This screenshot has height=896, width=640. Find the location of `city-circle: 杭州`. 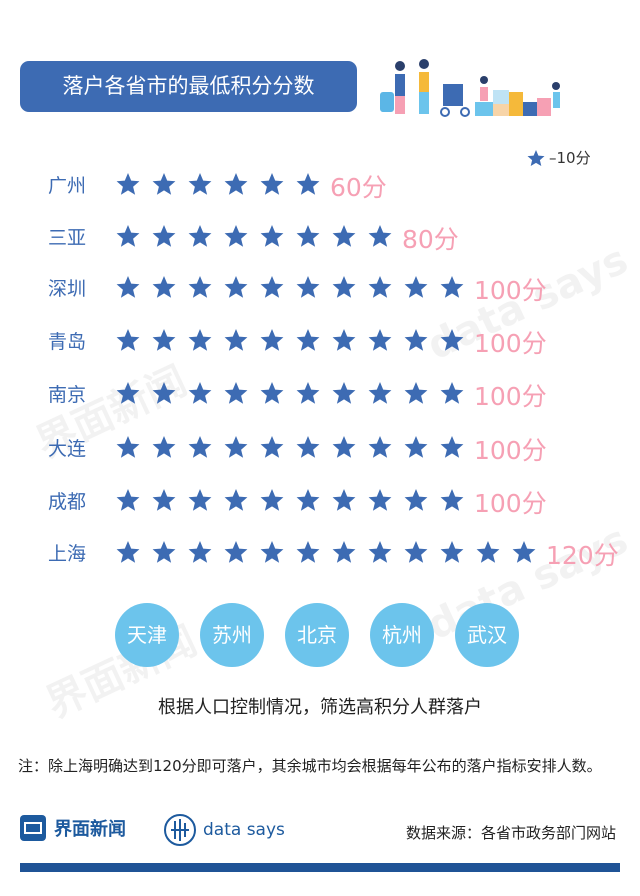

city-circle: 杭州 is located at coordinates (402, 635).